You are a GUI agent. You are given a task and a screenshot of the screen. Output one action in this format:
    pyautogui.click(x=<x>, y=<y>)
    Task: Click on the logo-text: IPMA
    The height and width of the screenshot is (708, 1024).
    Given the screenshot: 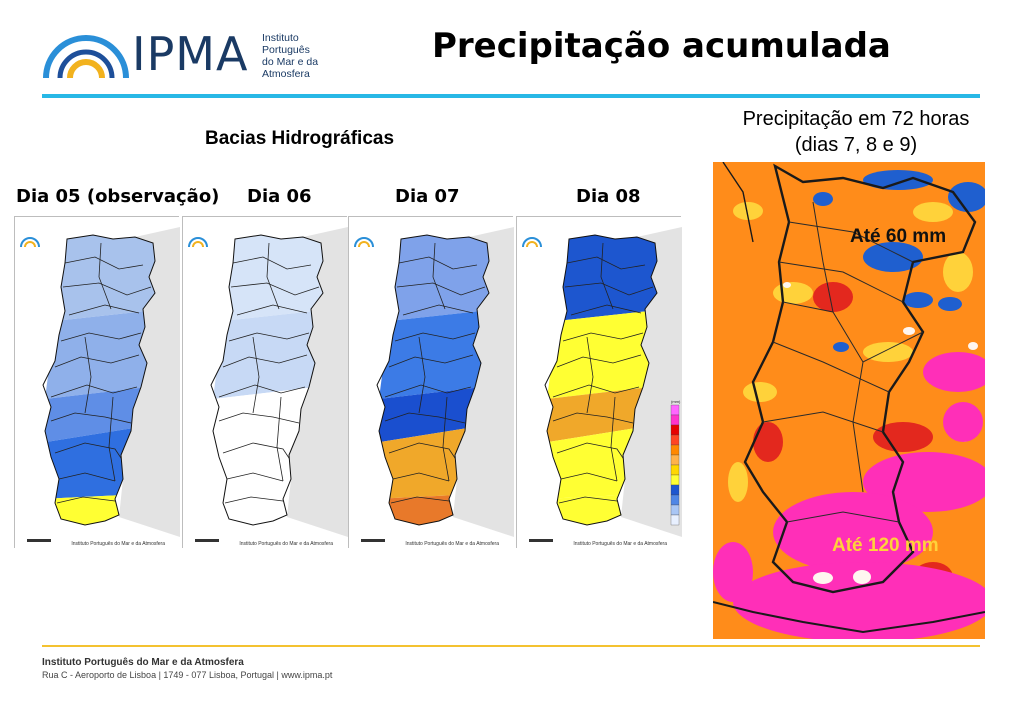 What is the action you would take?
    pyautogui.click(x=190, y=54)
    